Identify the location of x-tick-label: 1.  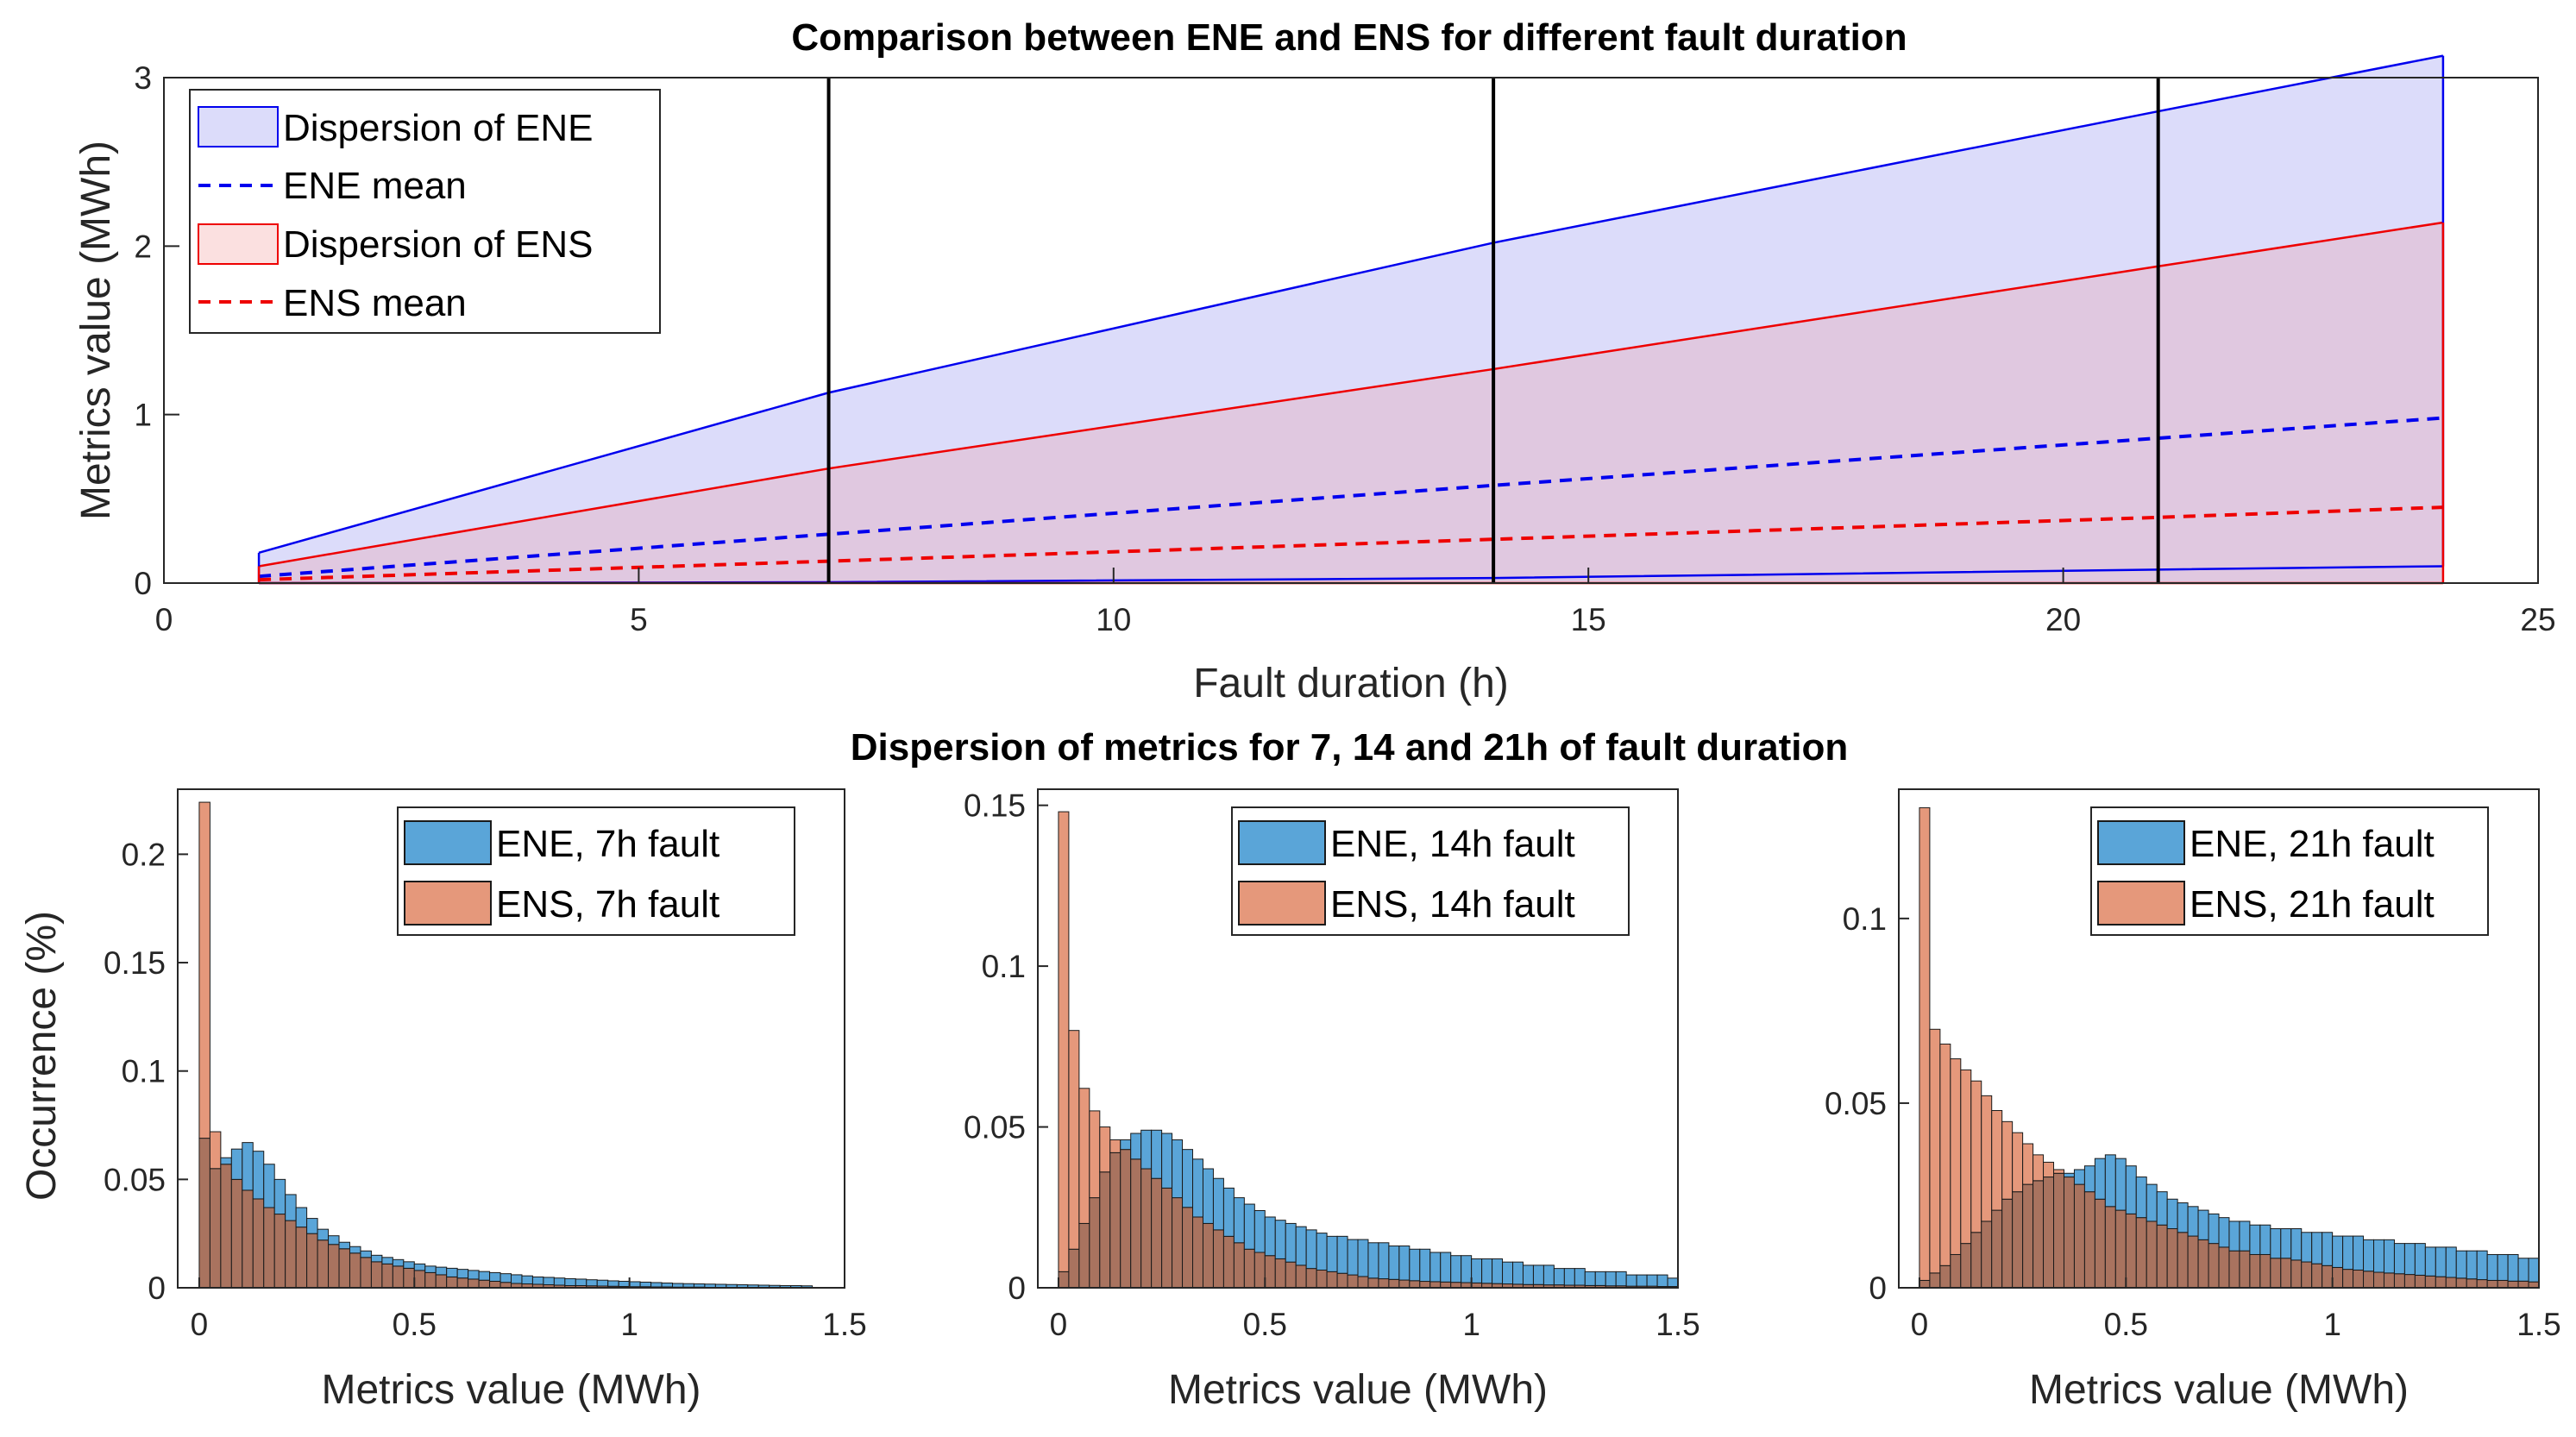
(1471, 1324).